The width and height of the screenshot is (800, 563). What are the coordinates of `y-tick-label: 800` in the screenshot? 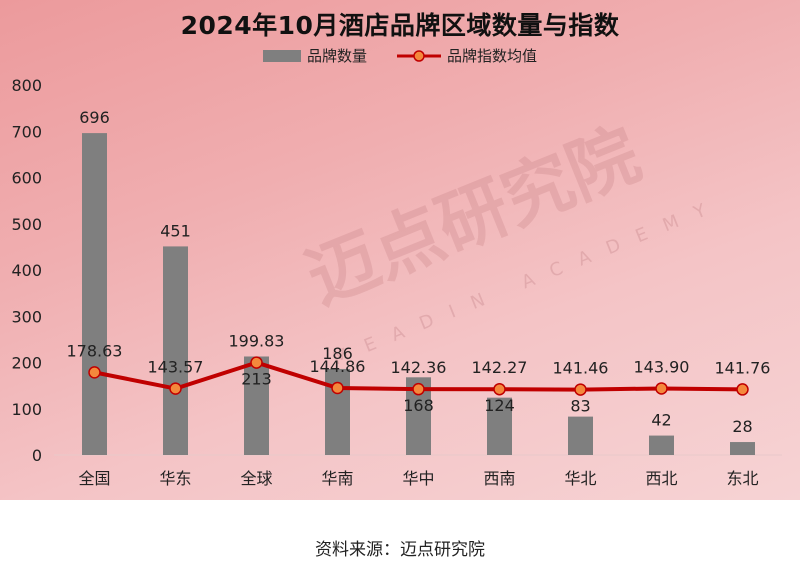 It's located at (26, 85).